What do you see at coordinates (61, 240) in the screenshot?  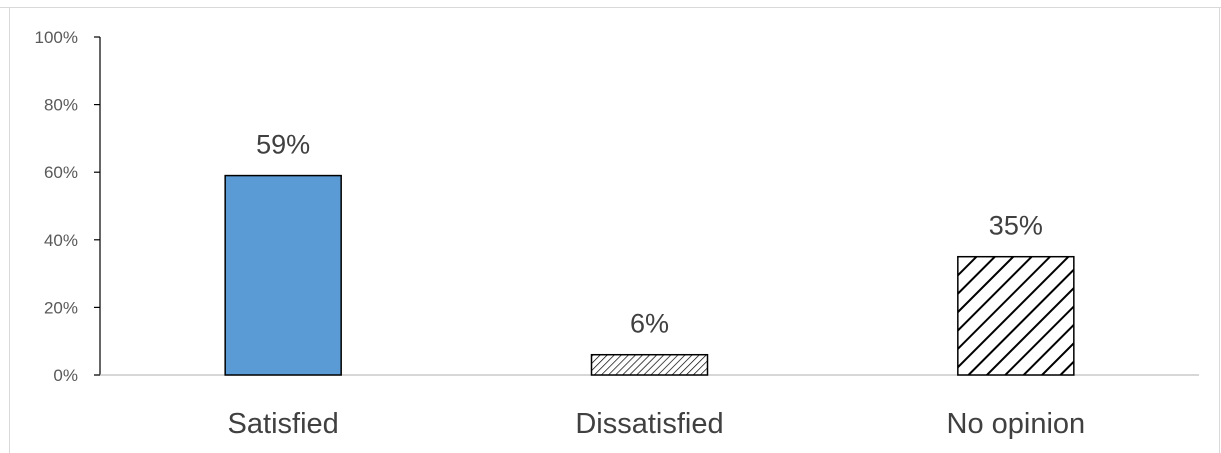 I see `y-tick-label: 40%` at bounding box center [61, 240].